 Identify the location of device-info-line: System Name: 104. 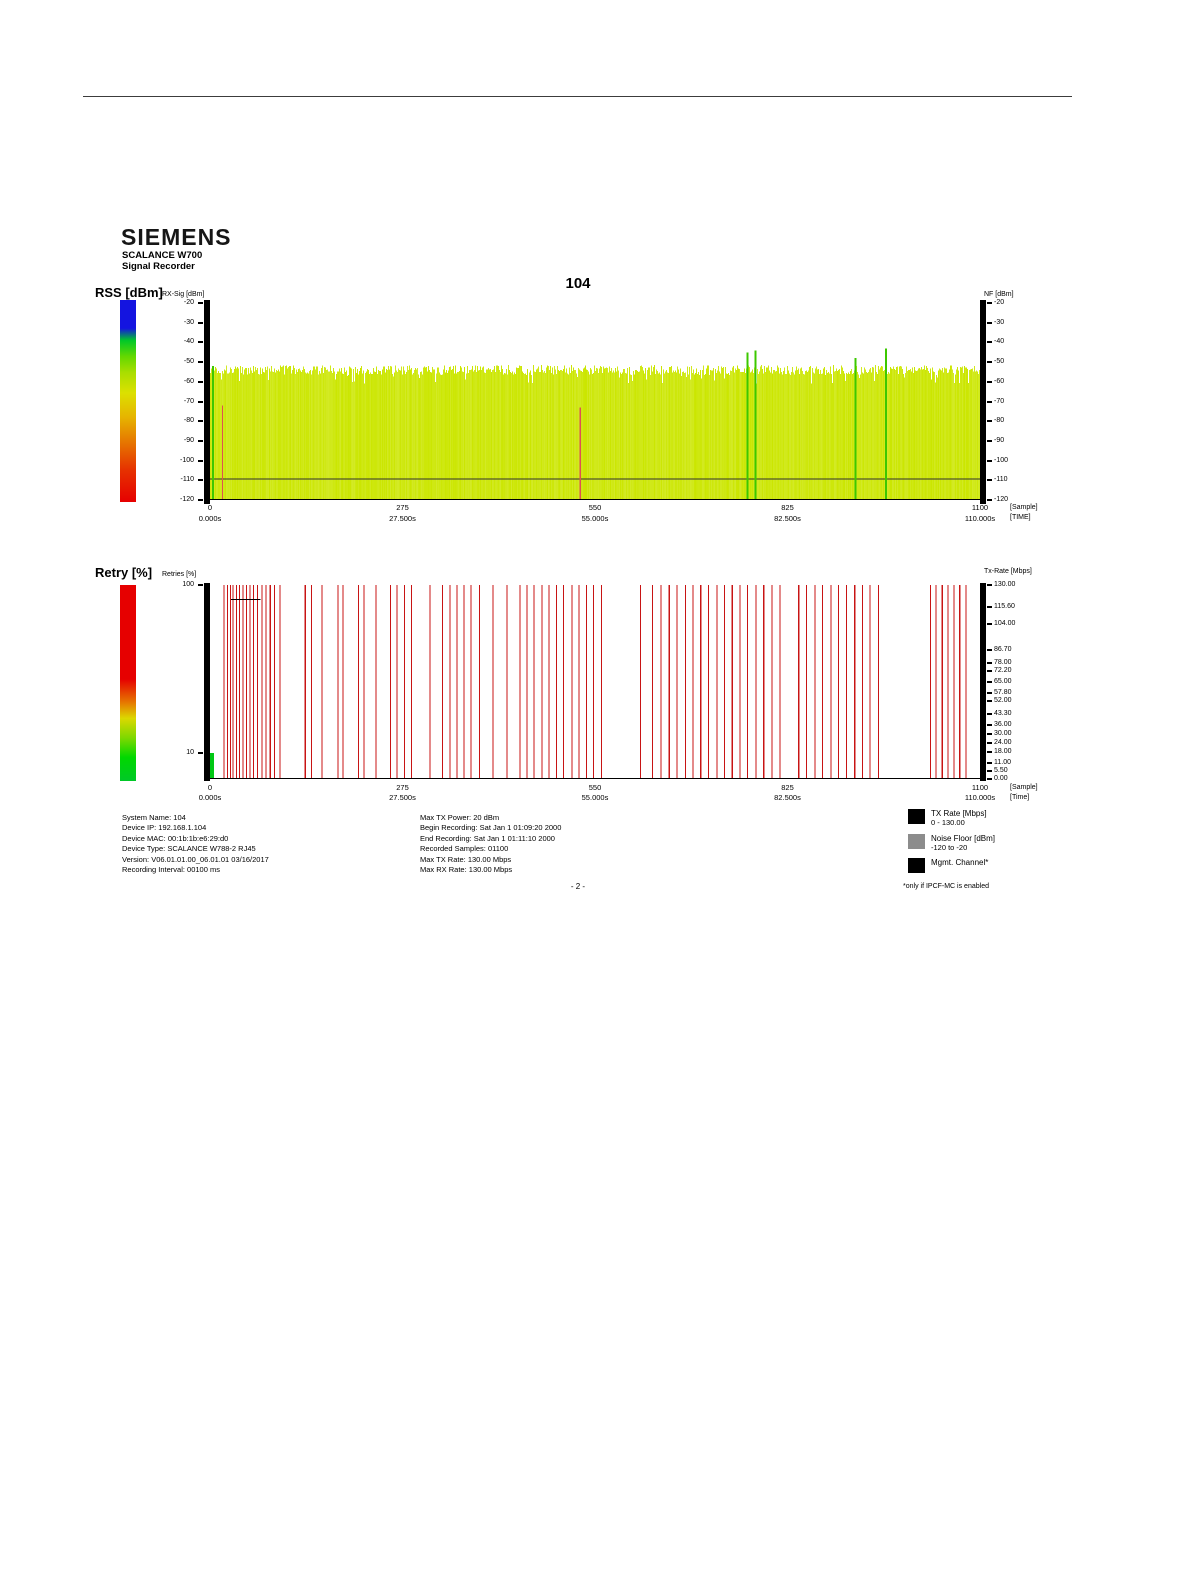
(195, 818).